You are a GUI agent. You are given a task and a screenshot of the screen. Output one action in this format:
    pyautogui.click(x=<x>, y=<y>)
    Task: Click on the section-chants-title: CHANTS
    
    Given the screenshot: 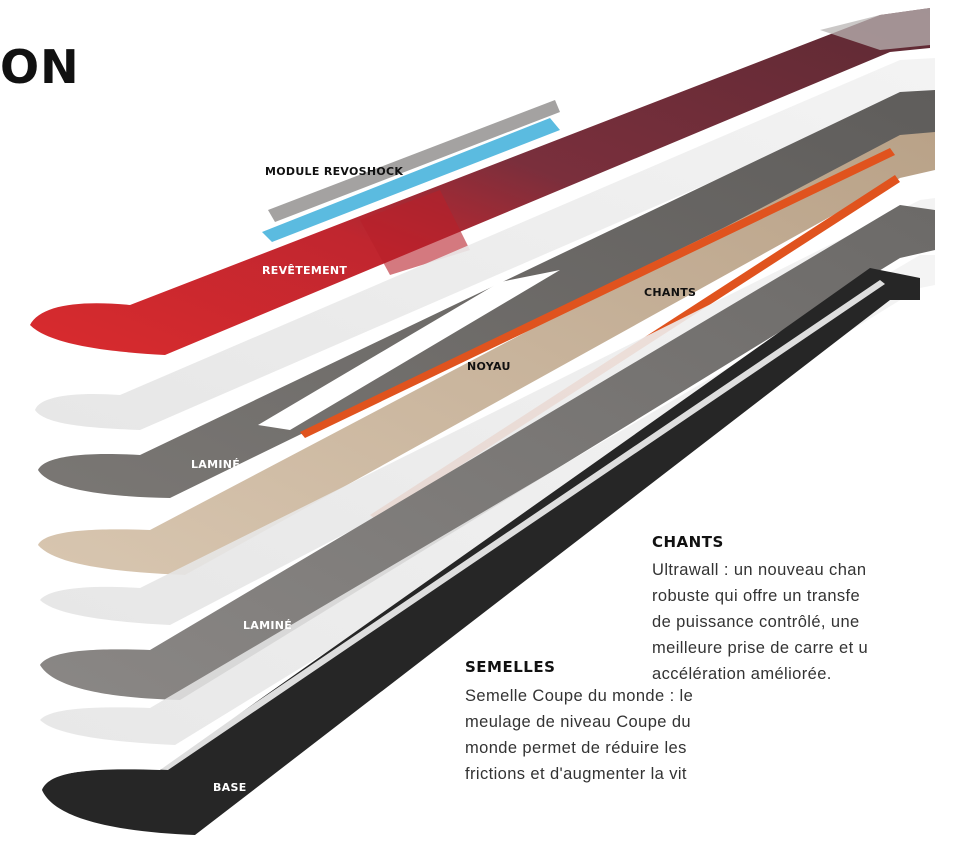 What is the action you would take?
    pyautogui.click(x=688, y=542)
    